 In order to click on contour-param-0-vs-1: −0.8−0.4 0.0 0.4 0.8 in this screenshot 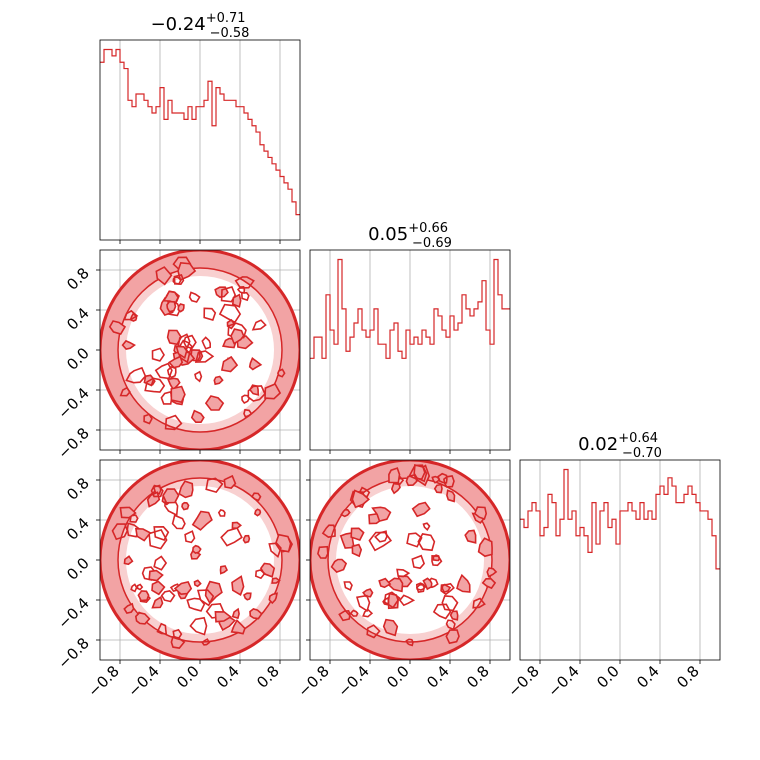, I will do `click(177, 356)`.